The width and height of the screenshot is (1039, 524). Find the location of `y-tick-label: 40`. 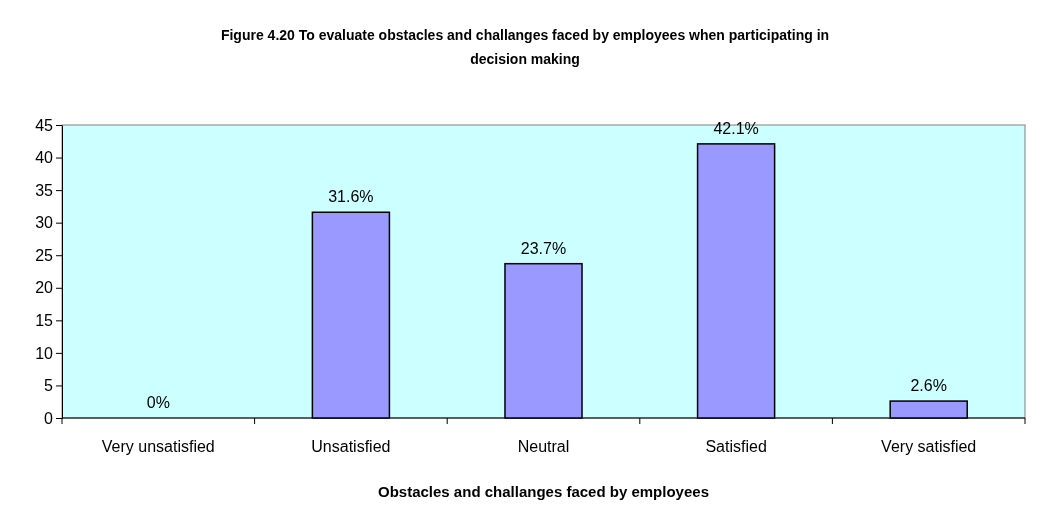

y-tick-label: 40 is located at coordinates (44, 158).